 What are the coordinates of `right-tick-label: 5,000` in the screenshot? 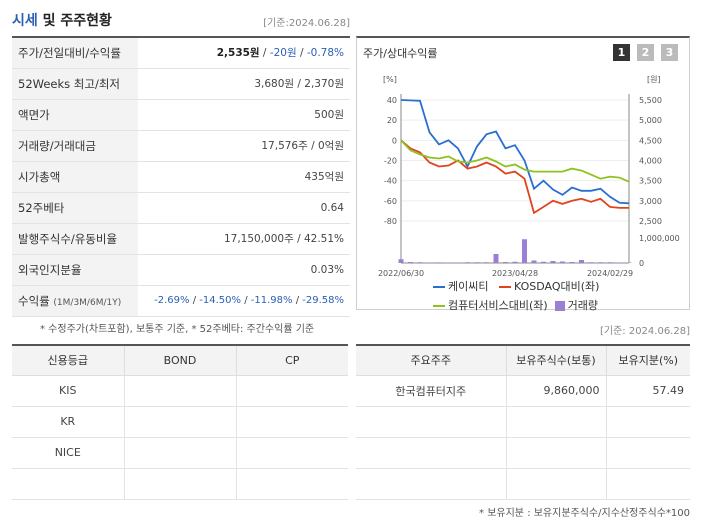 It's located at (650, 120).